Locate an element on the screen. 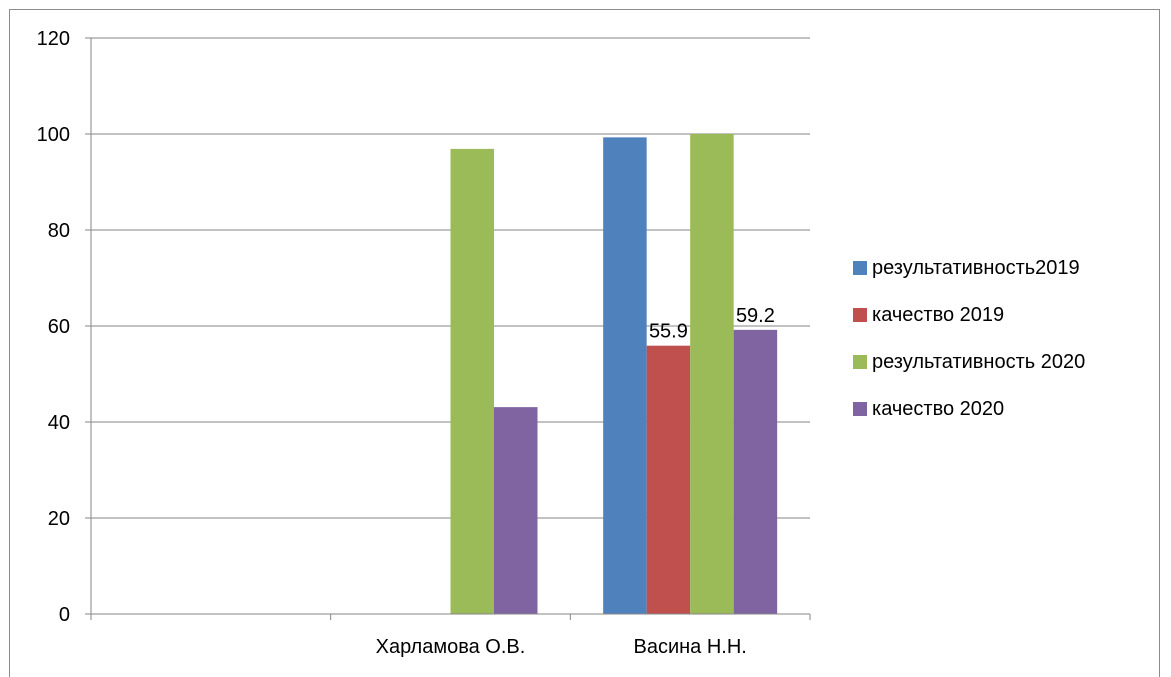 The image size is (1171, 677). legend-item: результативность2019 is located at coordinates (969, 268).